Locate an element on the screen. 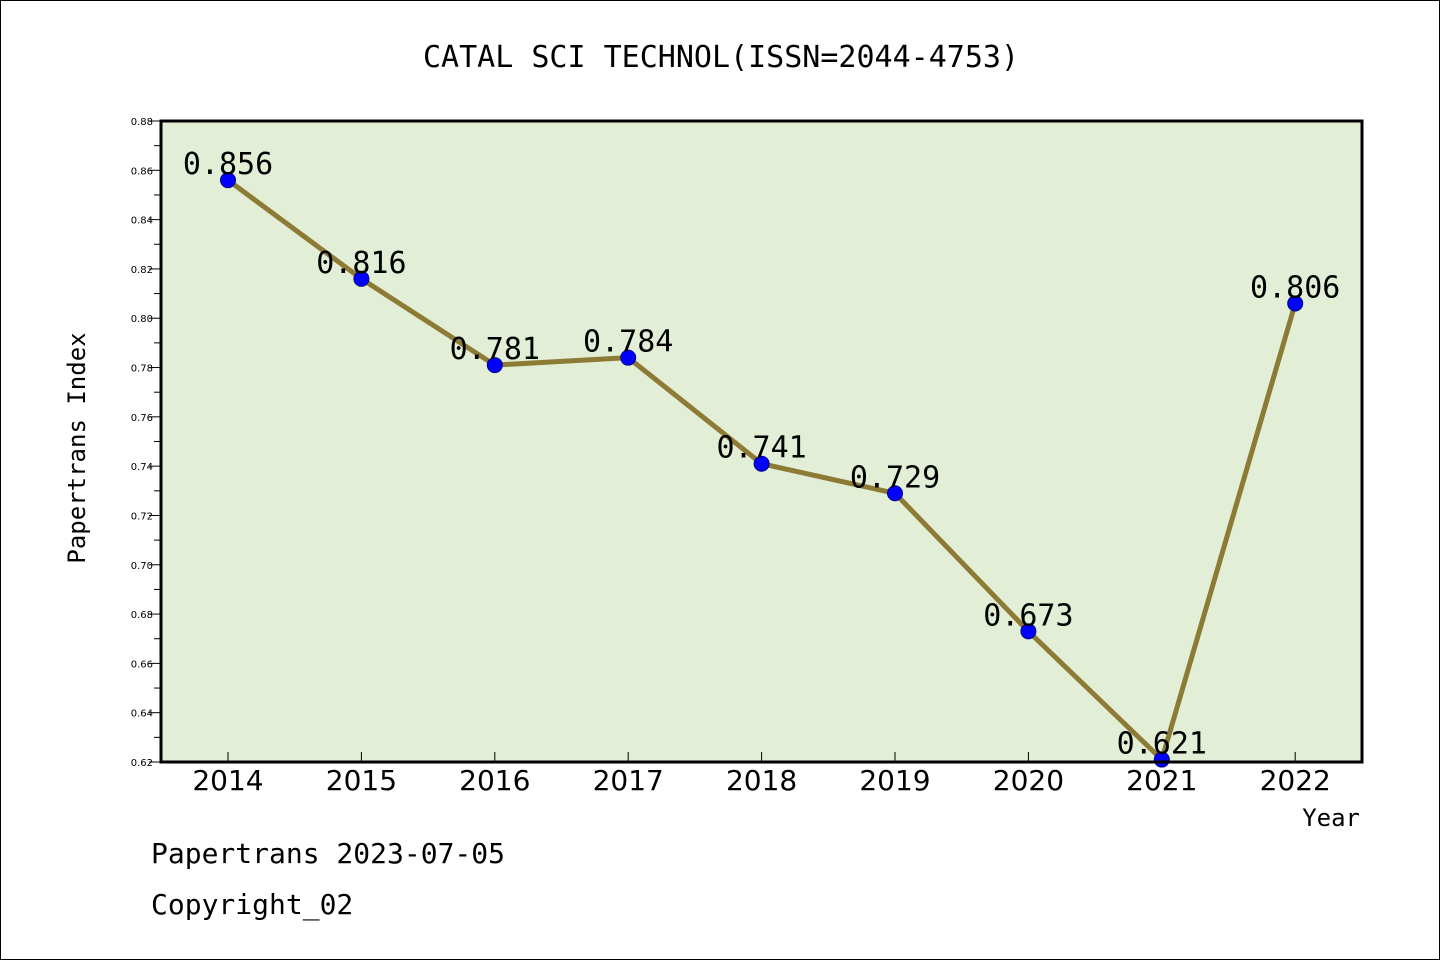 This screenshot has width=1440, height=961. y-tick-label: 0.86 is located at coordinates (142, 171).